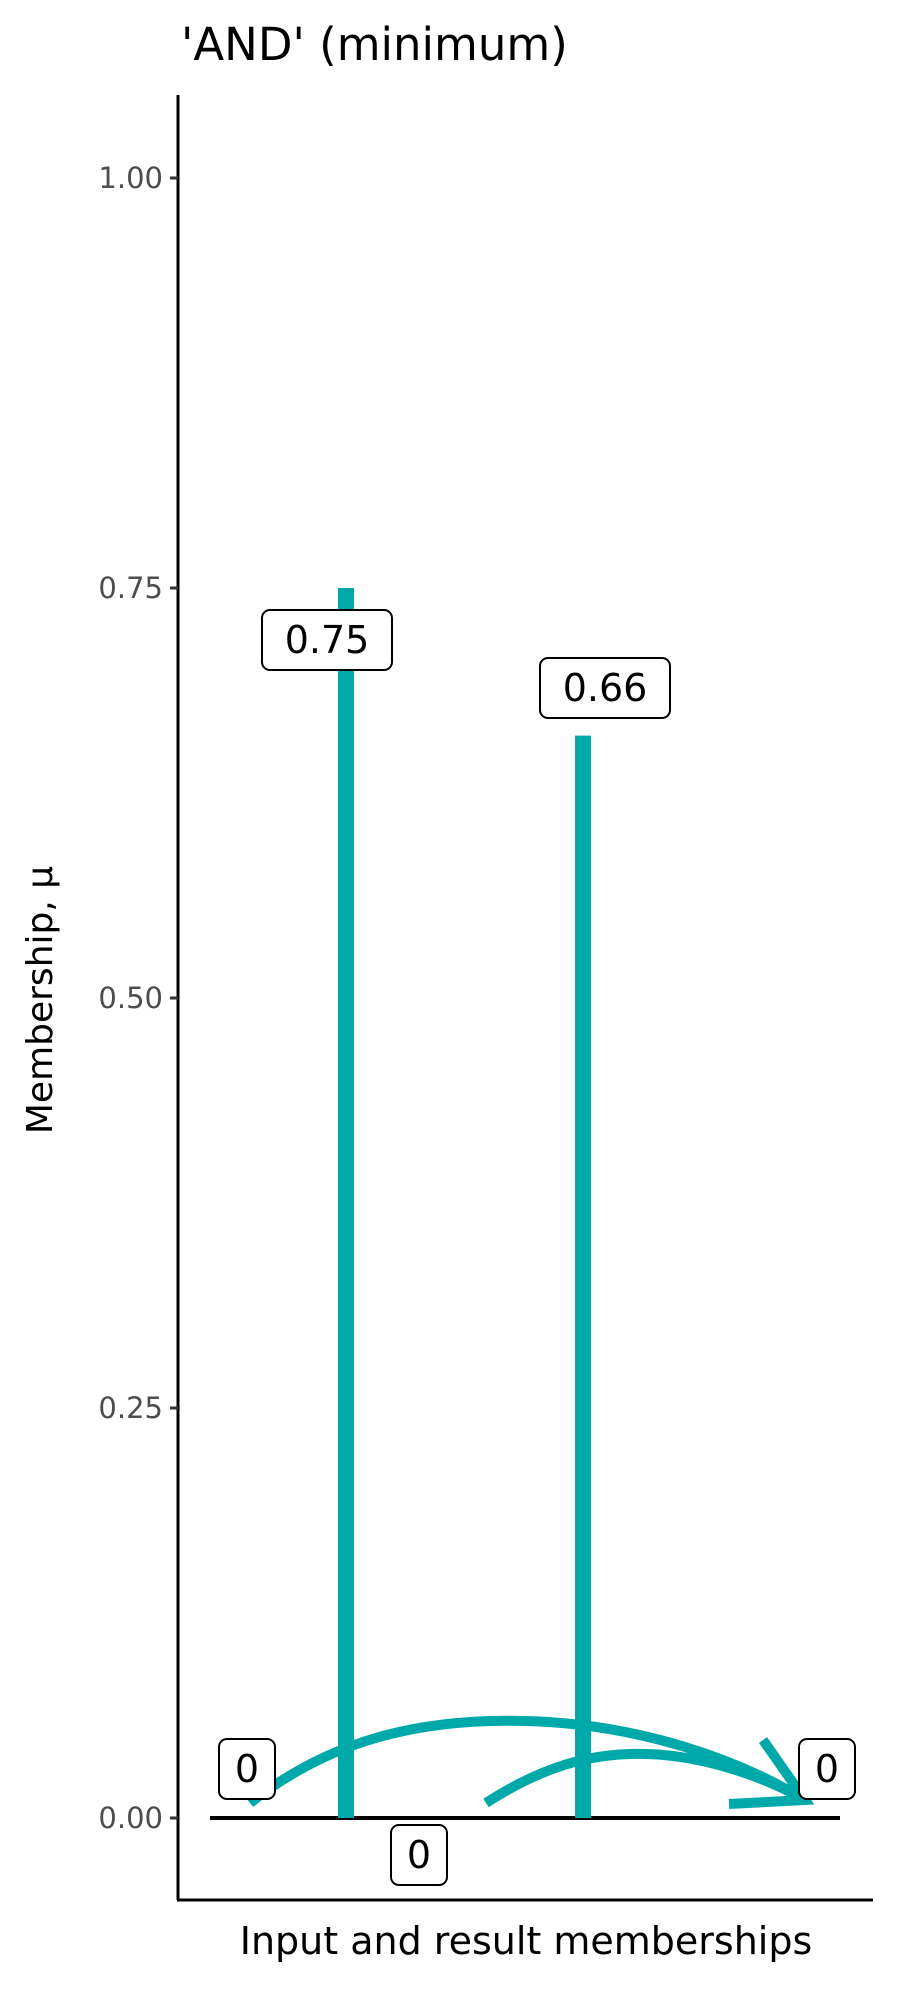  I want to click on x-axis-title: Input and result memberships, so click(526, 1941).